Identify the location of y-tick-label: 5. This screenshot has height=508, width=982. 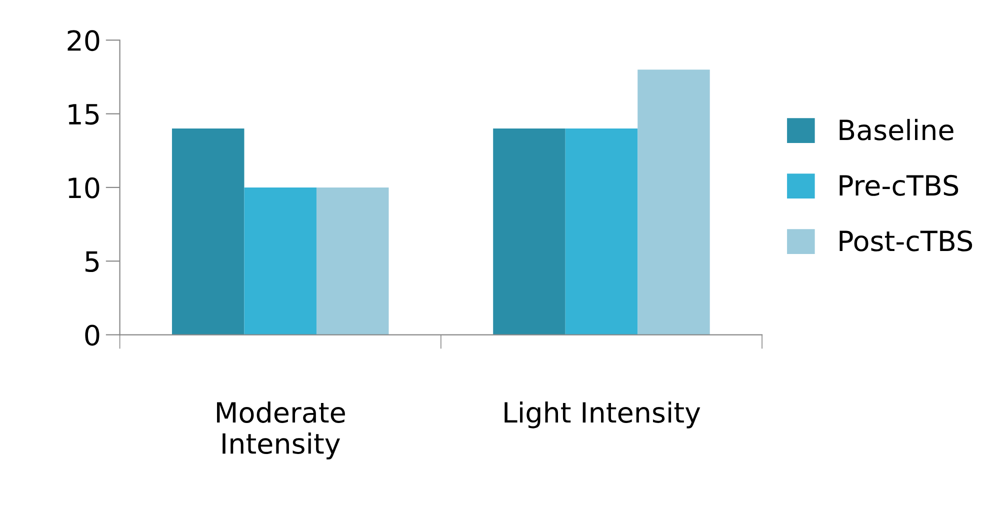
(92, 261).